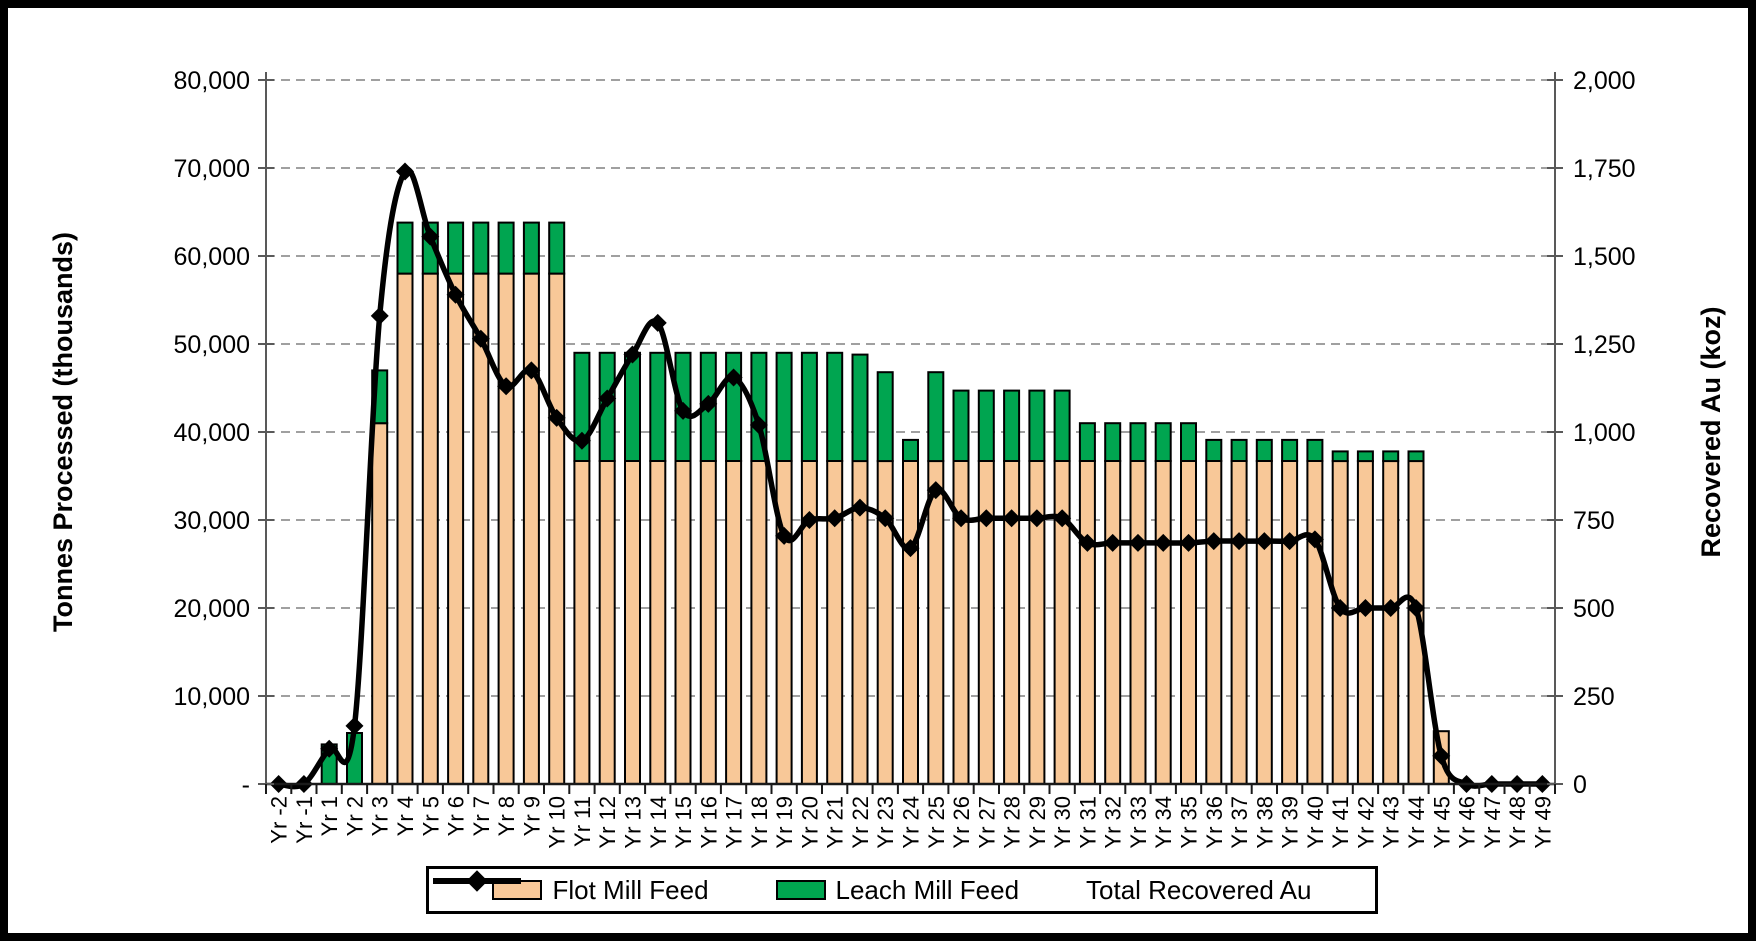 The height and width of the screenshot is (941, 1756). I want to click on flot-legend-label: Flot Mill Feed, so click(630, 889).